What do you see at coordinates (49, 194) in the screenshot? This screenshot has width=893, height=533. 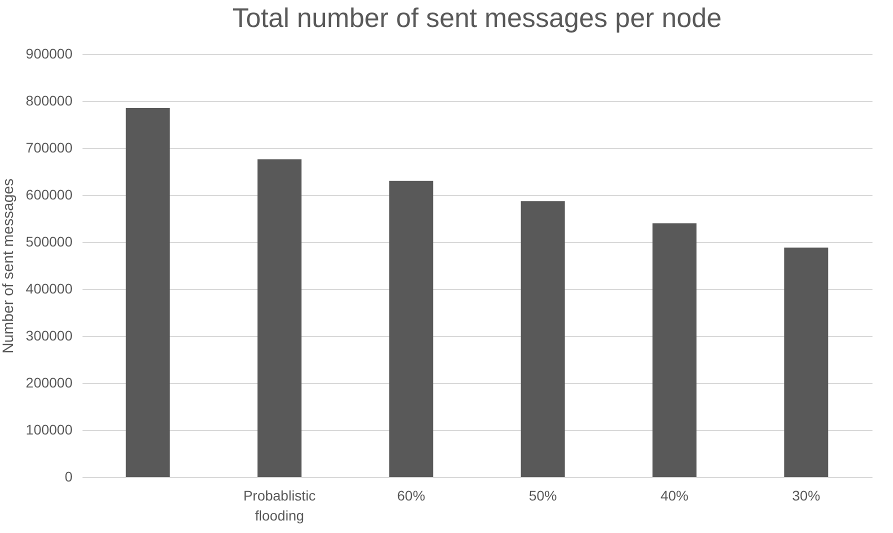 I see `y-tick-label: 600000` at bounding box center [49, 194].